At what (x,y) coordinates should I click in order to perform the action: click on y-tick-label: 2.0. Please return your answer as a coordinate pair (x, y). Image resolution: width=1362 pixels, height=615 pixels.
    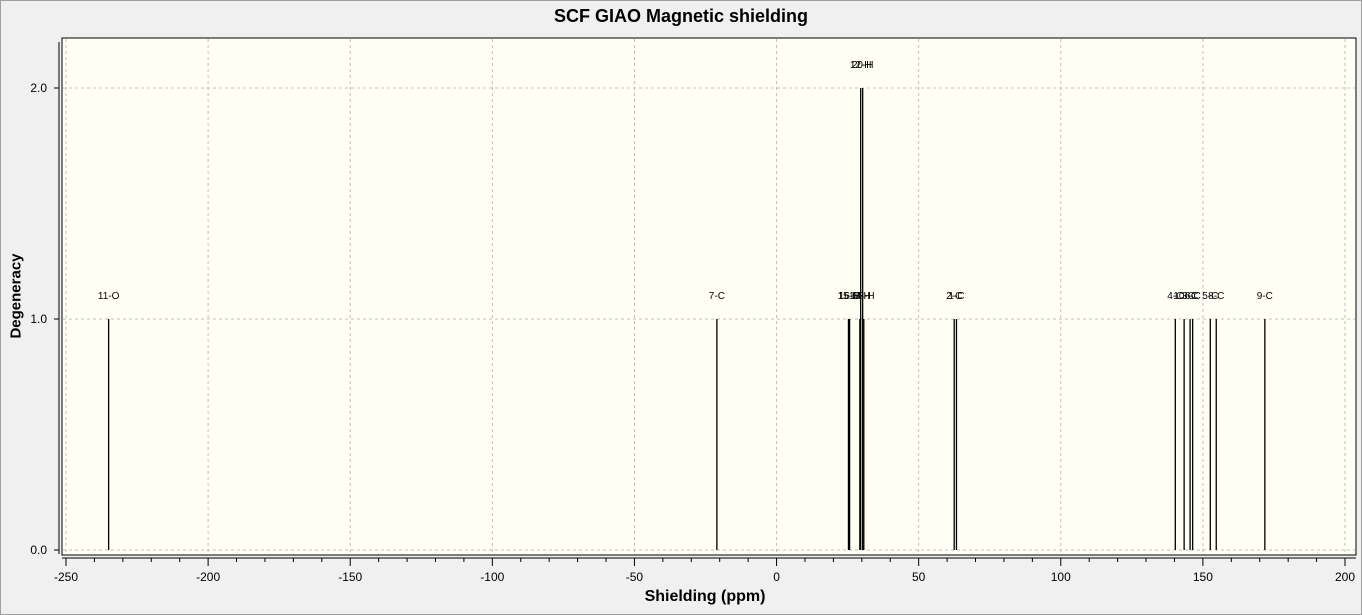
    Looking at the image, I should click on (38, 88).